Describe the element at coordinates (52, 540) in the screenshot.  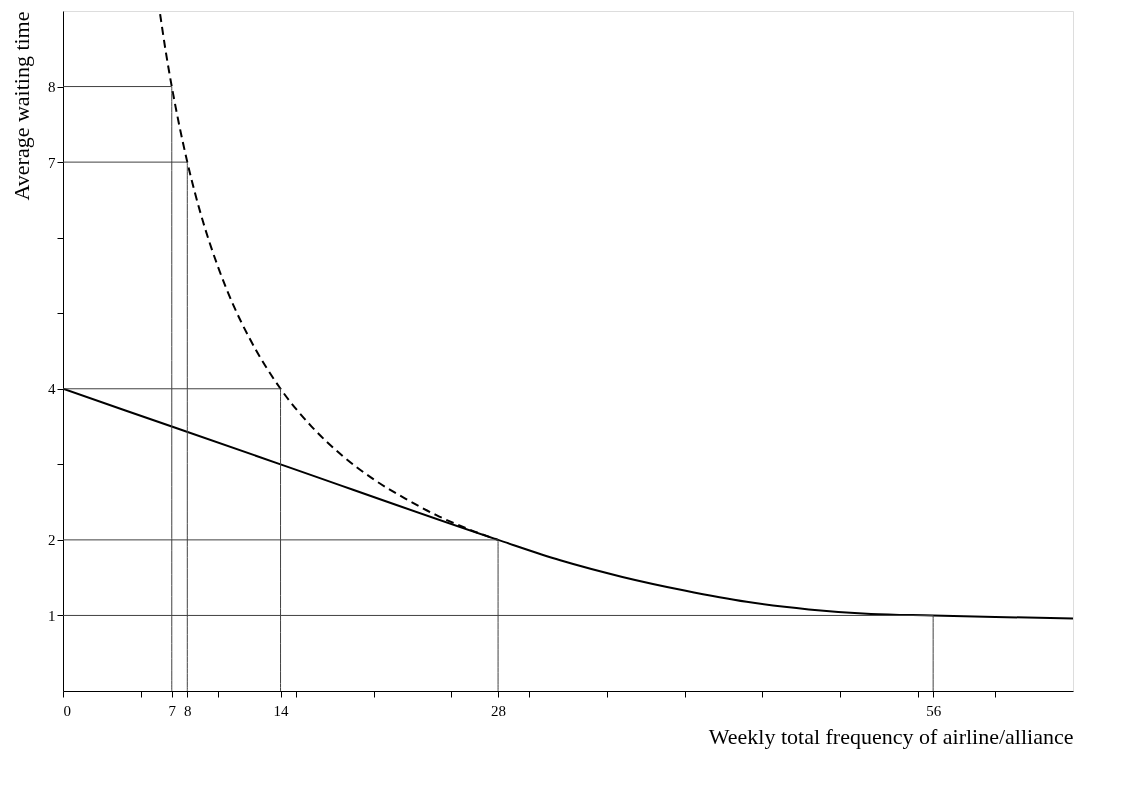
I see `y-tick-label: 2` at that location.